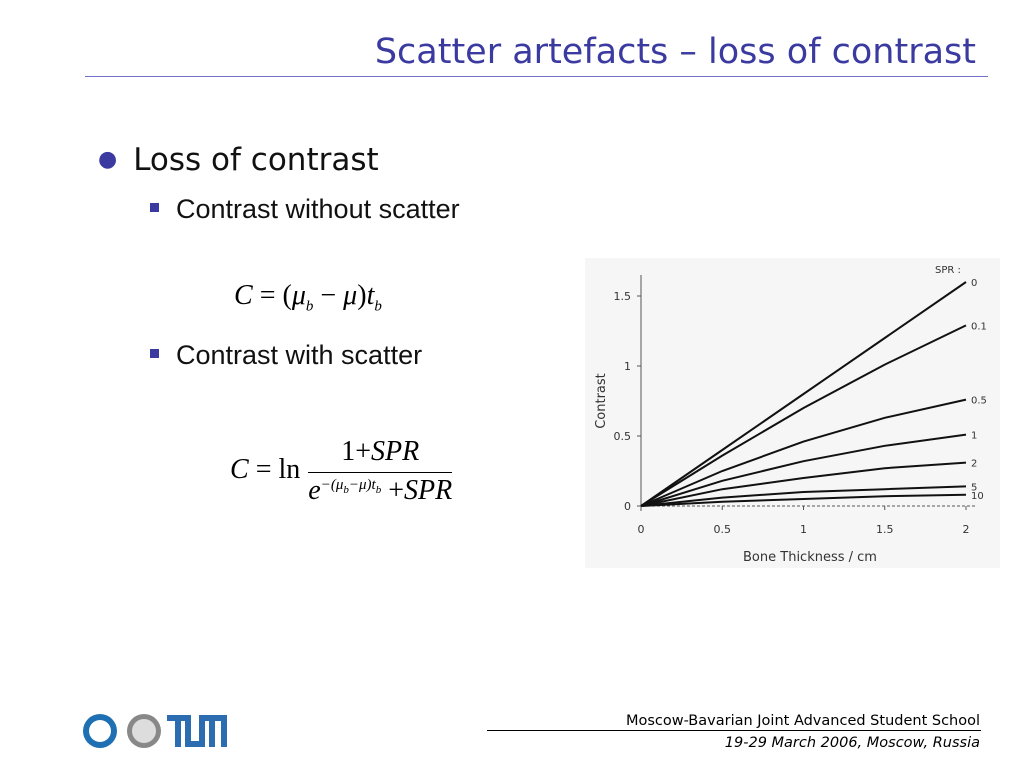 The height and width of the screenshot is (768, 1024). I want to click on title-rule, so click(536, 76).